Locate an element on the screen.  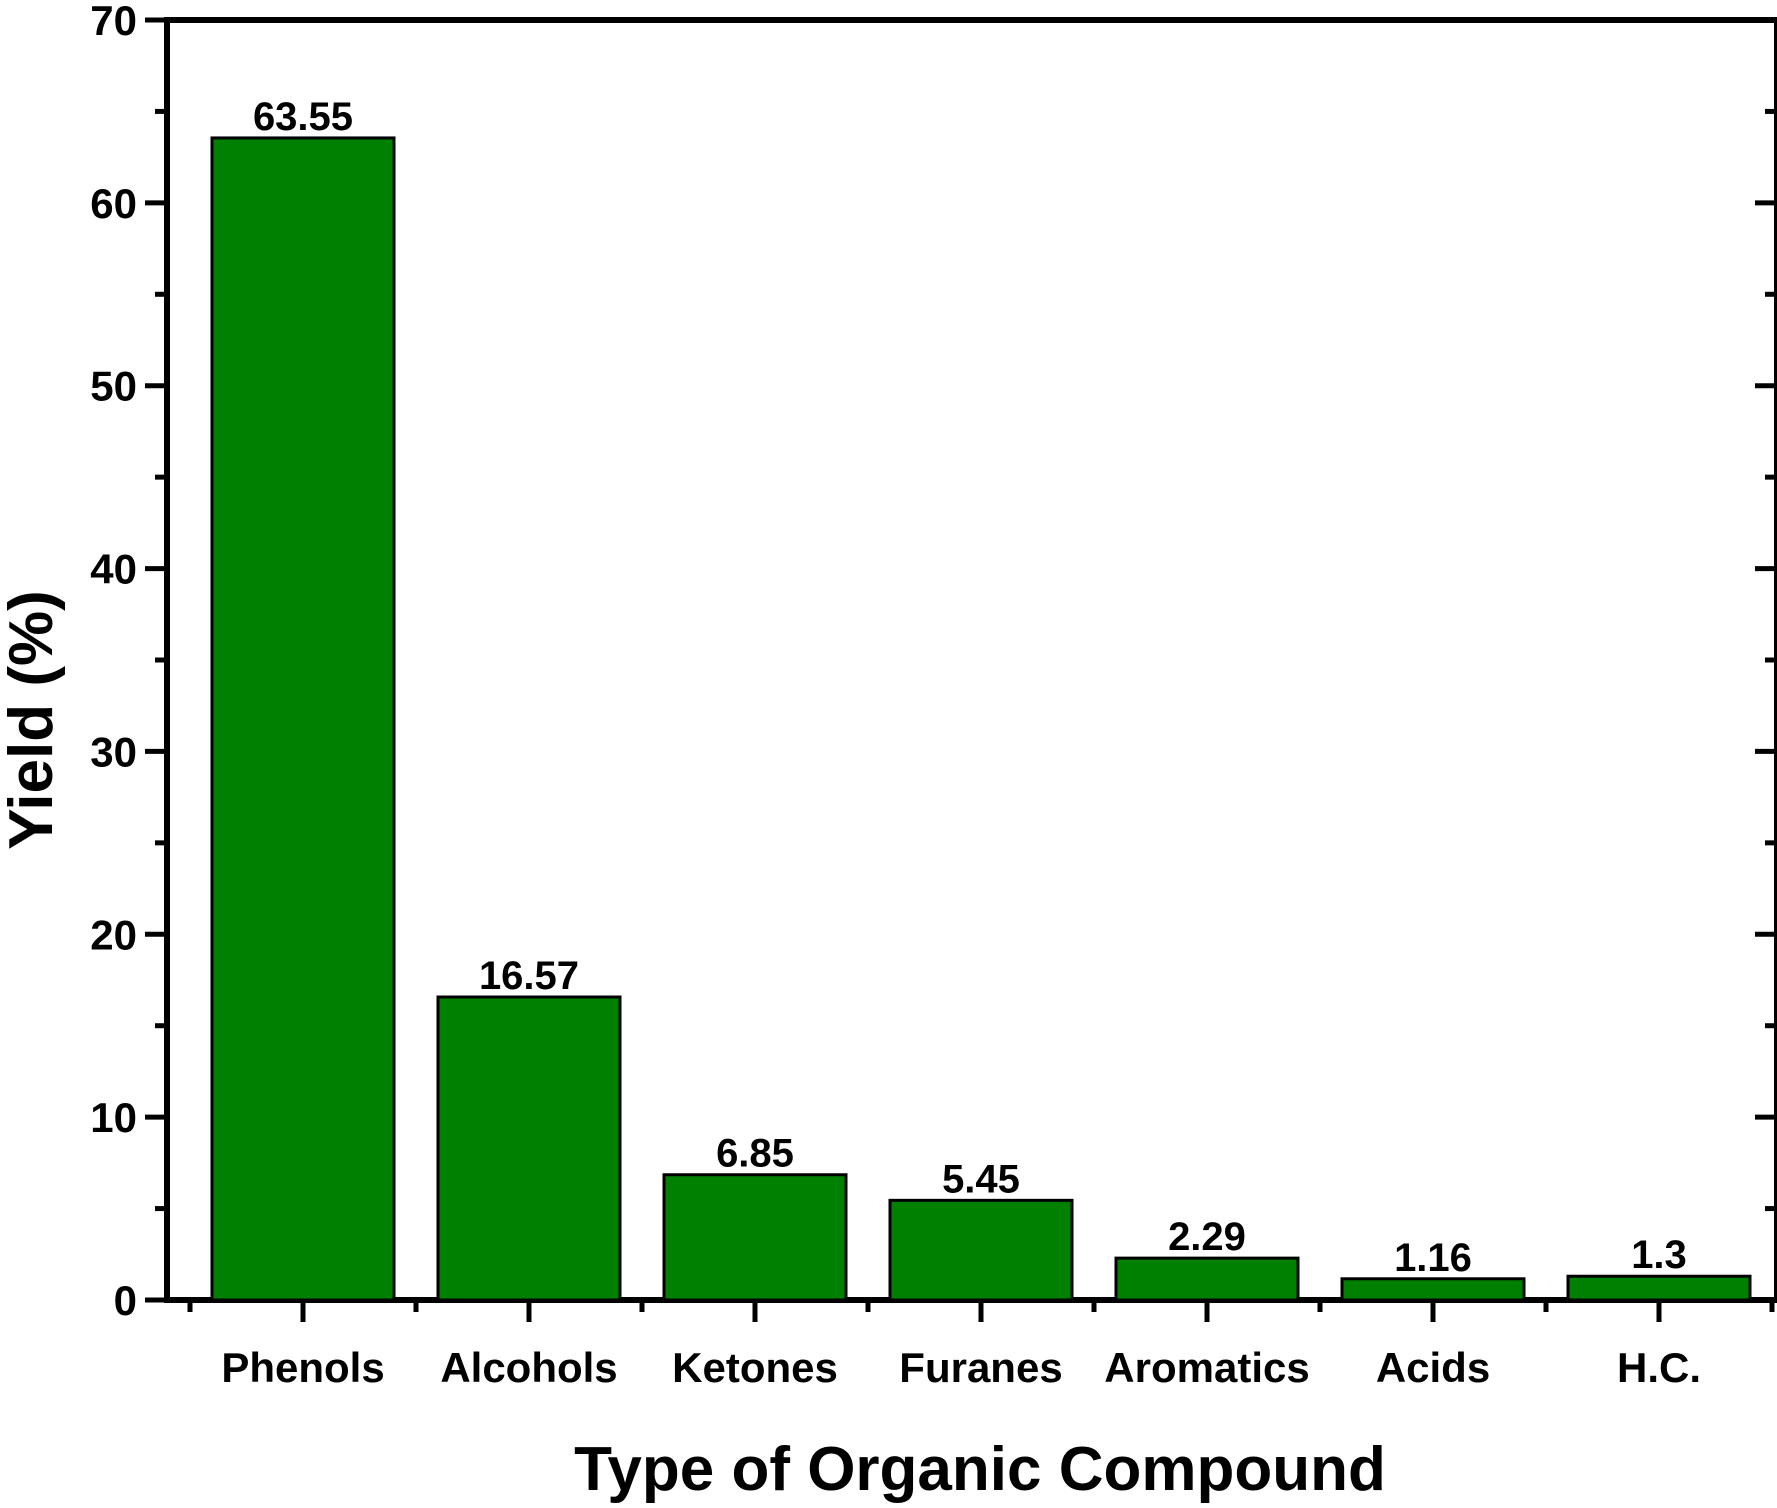
y-tick-label: 70 is located at coordinates (113, 22).